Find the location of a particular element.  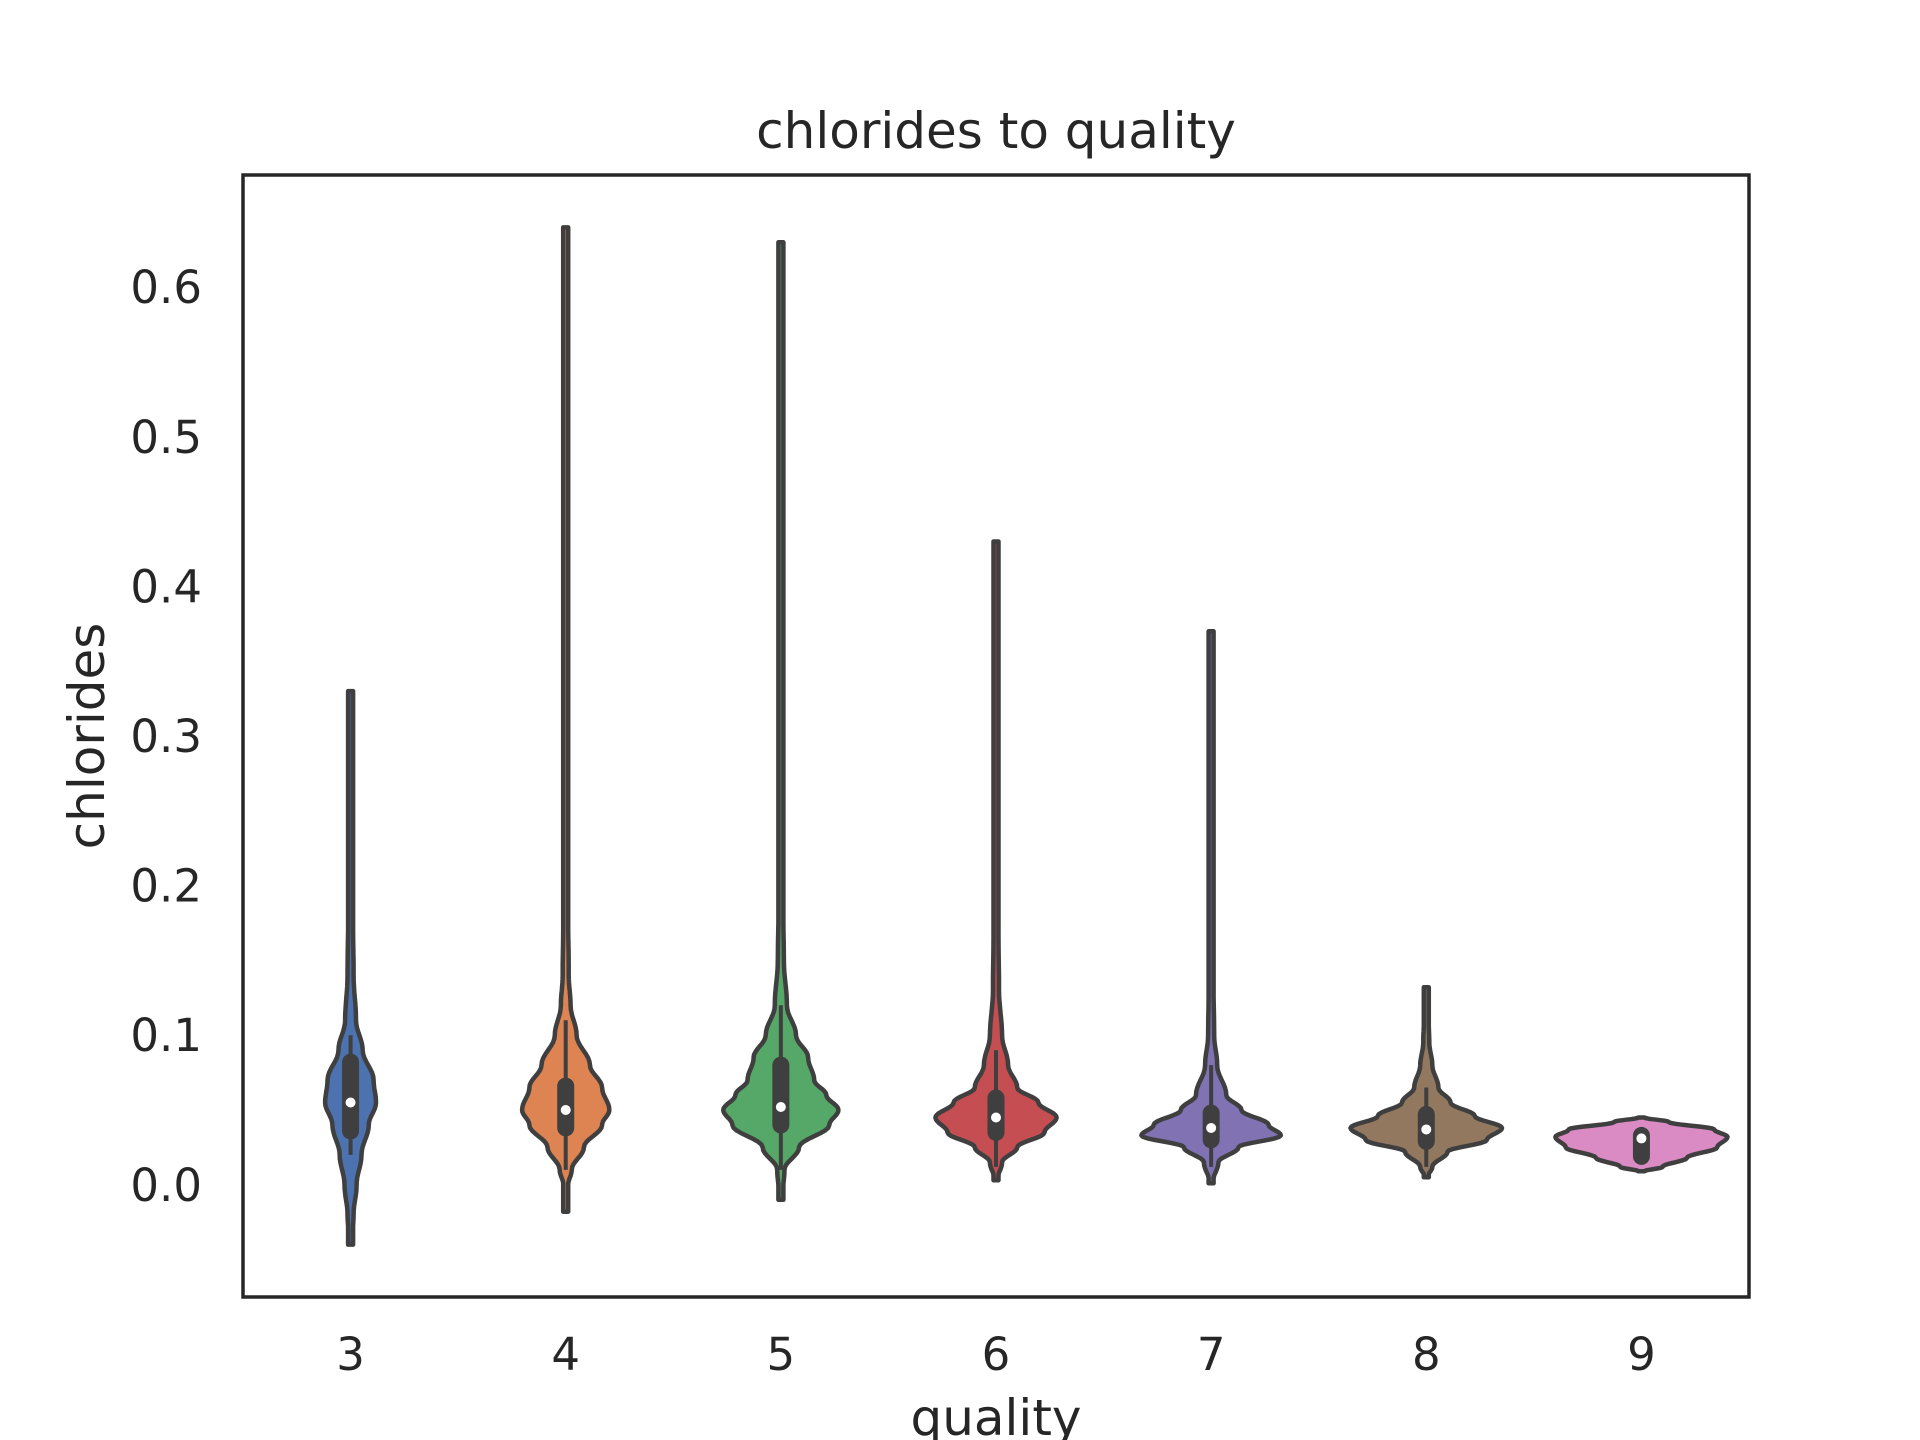

x-tick-label: 7 is located at coordinates (1211, 1354).